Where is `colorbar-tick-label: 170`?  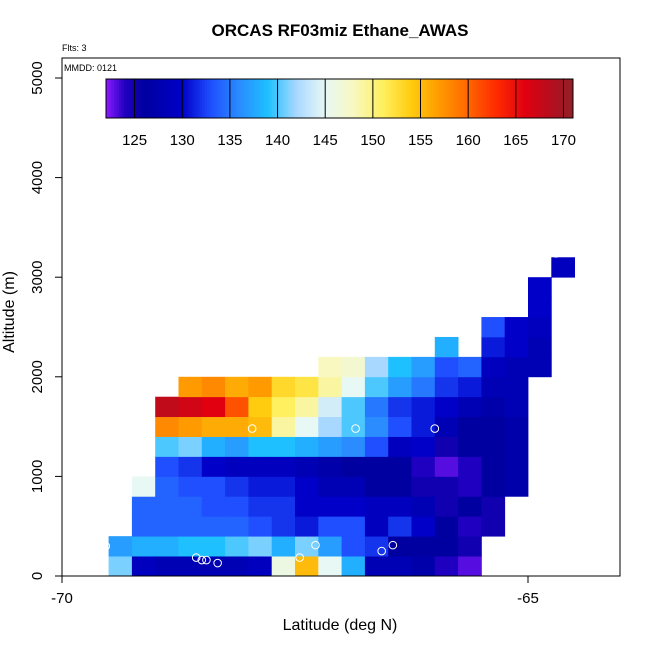 colorbar-tick-label: 170 is located at coordinates (563, 140).